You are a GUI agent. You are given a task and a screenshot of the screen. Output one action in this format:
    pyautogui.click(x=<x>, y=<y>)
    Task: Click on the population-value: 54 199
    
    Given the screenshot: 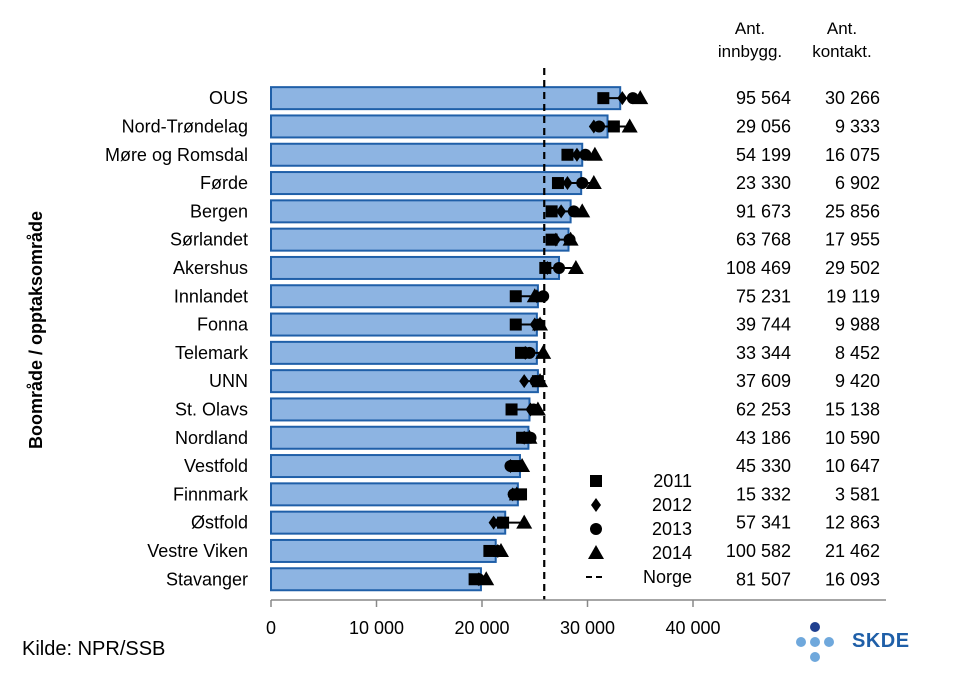 What is the action you would take?
    pyautogui.click(x=763, y=155)
    